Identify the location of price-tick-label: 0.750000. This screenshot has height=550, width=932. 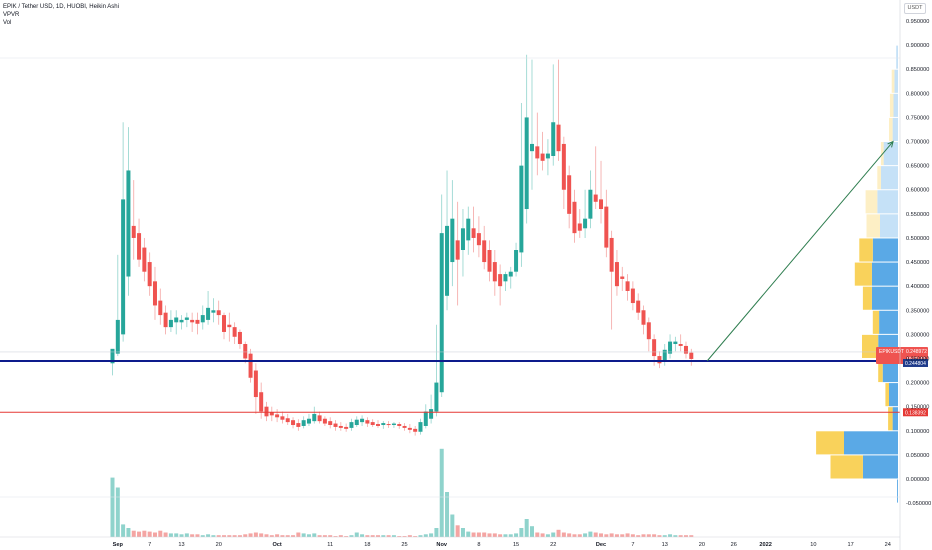
(917, 118).